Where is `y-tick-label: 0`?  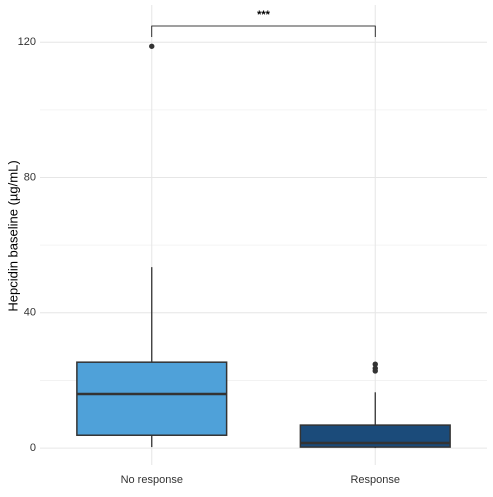 y-tick-label: 0 is located at coordinates (33, 448).